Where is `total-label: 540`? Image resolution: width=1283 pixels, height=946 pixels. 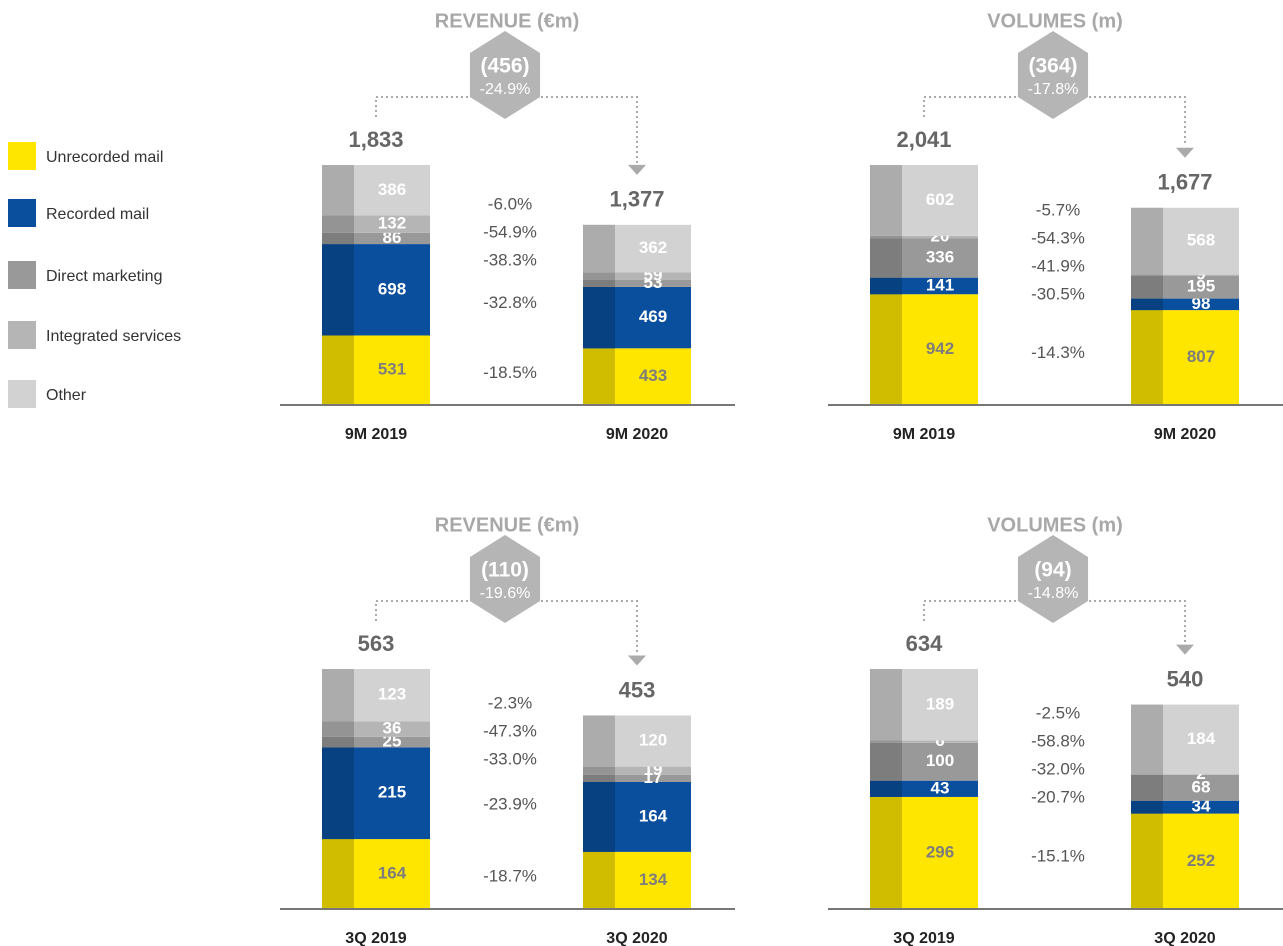 total-label: 540 is located at coordinates (1185, 678).